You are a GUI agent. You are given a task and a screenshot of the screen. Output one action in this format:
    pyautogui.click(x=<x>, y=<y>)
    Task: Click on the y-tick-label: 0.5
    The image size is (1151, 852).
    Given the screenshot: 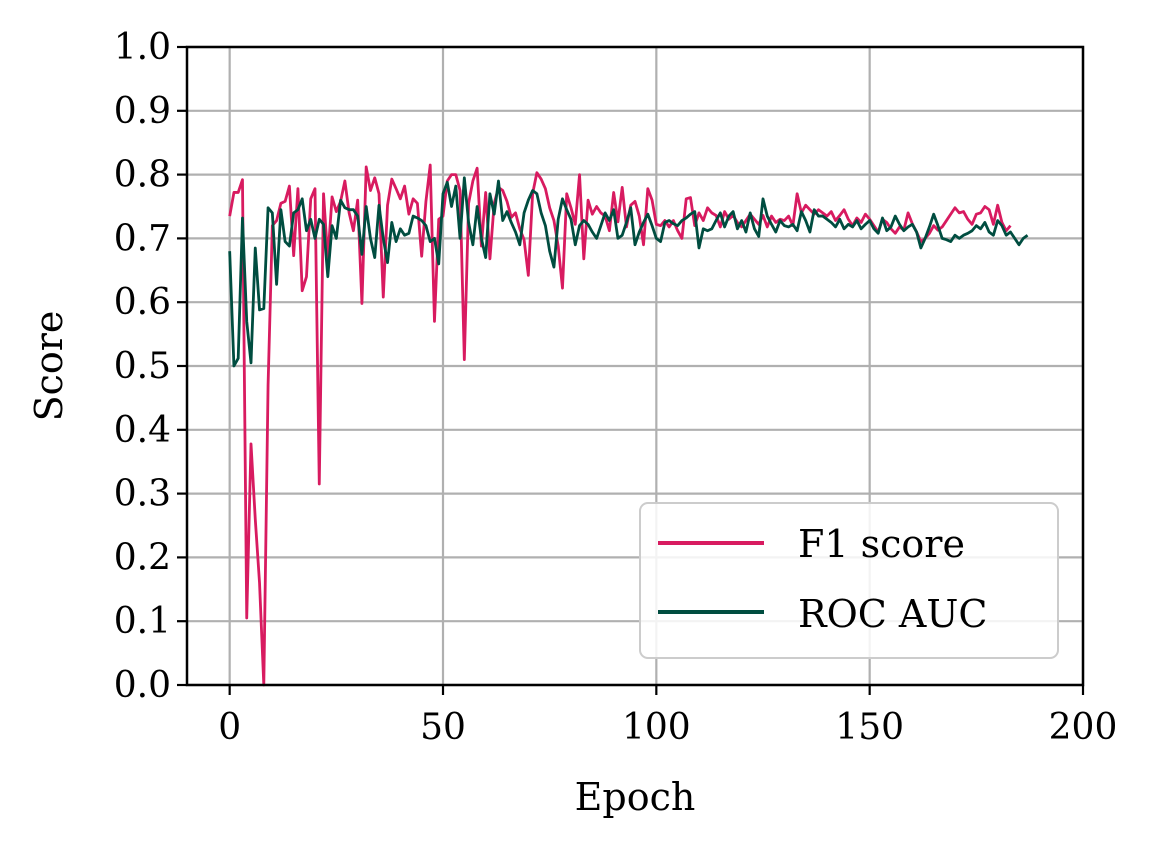 What is the action you would take?
    pyautogui.click(x=142, y=366)
    